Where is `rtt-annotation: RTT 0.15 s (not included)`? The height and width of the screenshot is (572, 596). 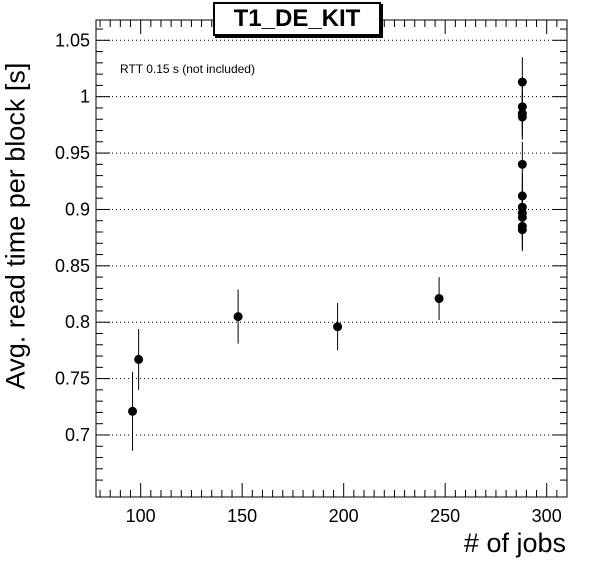
rtt-annotation: RTT 0.15 s (not included) is located at coordinates (187, 69).